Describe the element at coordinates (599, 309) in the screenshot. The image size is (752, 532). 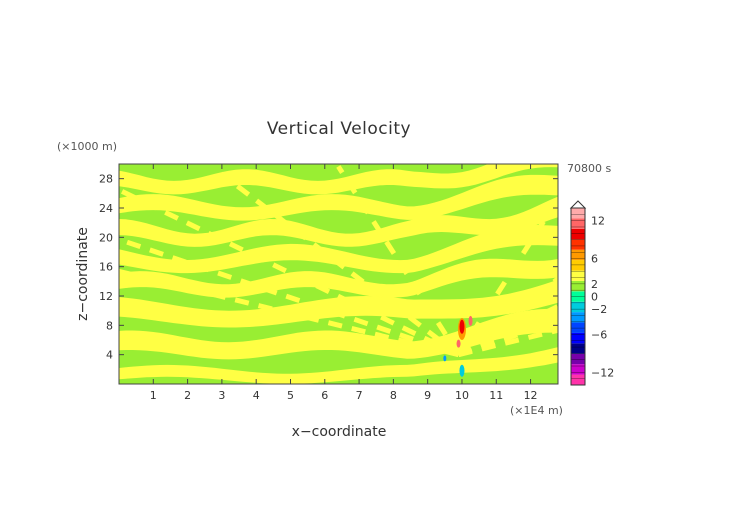
I see `colorbar-tick-label: −2` at that location.